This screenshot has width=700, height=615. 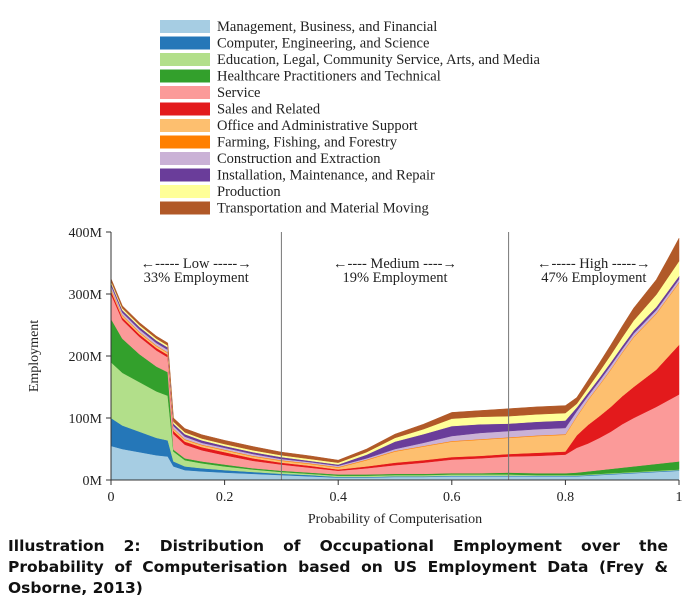 What do you see at coordinates (452, 497) in the screenshot?
I see `x-tick-label: 0.6` at bounding box center [452, 497].